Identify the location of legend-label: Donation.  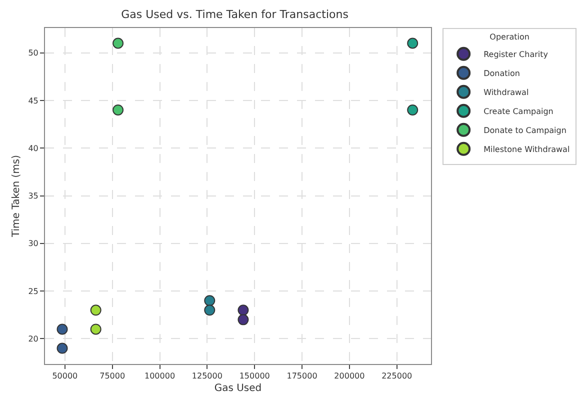
(502, 73).